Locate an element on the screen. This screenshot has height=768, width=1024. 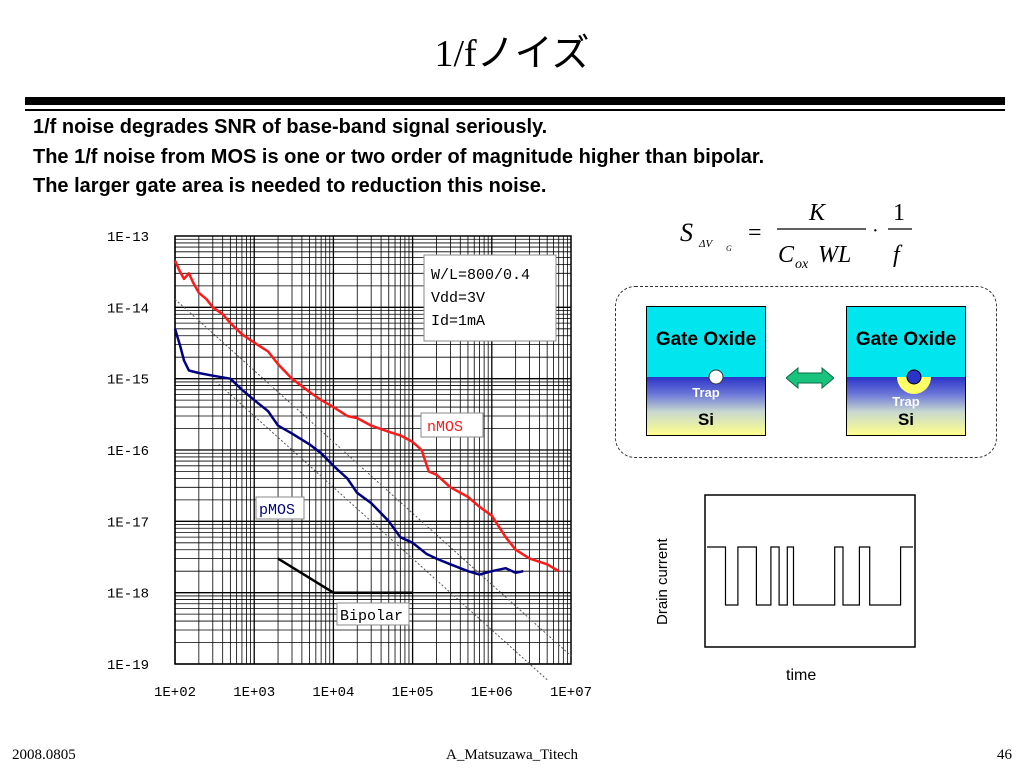
trap-filled-icon is located at coordinates (914, 381).